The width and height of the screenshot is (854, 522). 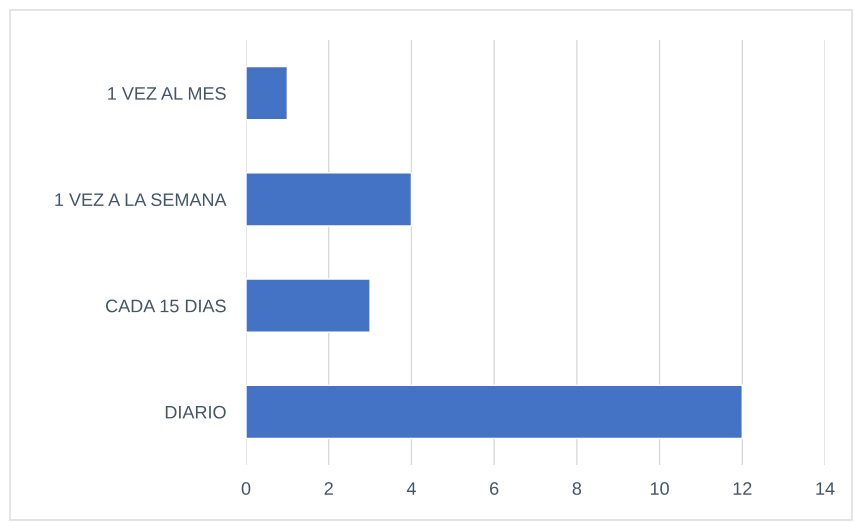 I want to click on y-tick-label: 1 VEZ A LA SEMANA, so click(x=141, y=199).